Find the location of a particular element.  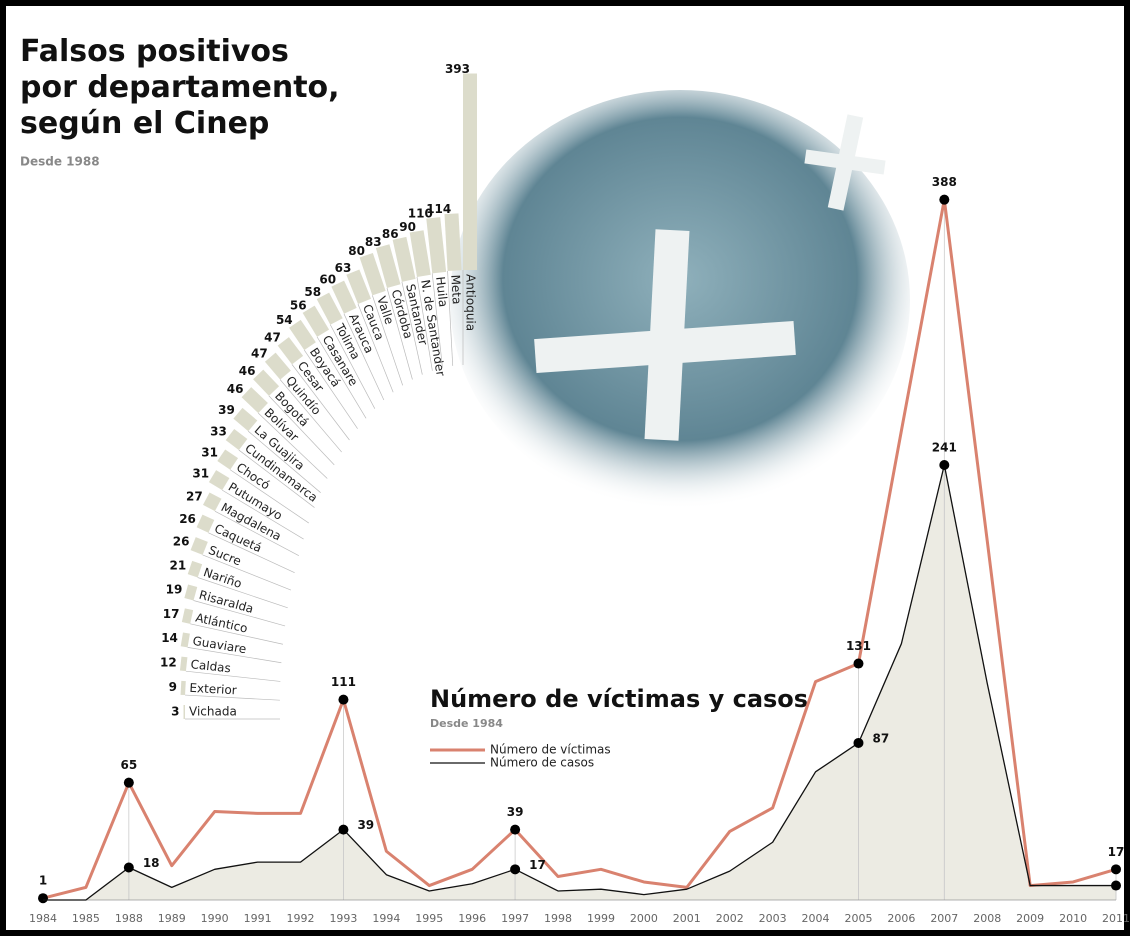

x-tick-label: 1984 is located at coordinates (43, 918).